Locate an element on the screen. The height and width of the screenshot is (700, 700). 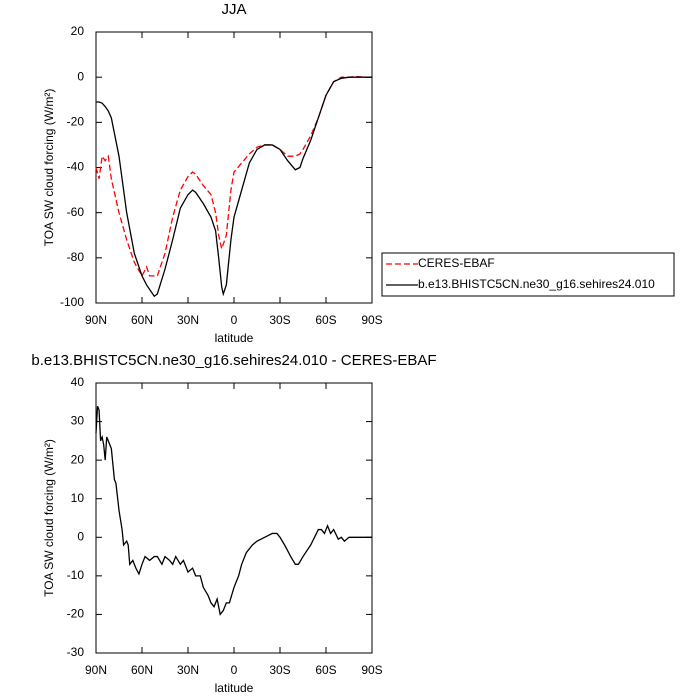
y-tick-label: -100 is located at coordinates (72, 302).